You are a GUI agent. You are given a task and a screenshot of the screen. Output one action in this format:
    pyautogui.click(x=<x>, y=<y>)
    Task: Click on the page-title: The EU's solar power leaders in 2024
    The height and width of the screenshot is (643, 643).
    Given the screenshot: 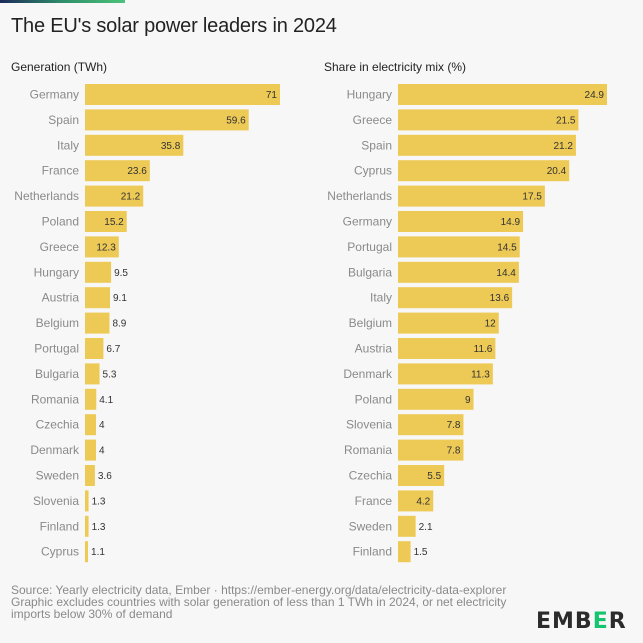 What is the action you would take?
    pyautogui.click(x=174, y=26)
    